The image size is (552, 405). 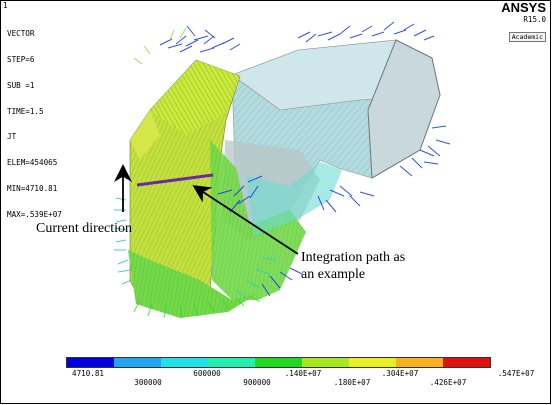 I want to click on contour-legend-bar, so click(x=278, y=362).